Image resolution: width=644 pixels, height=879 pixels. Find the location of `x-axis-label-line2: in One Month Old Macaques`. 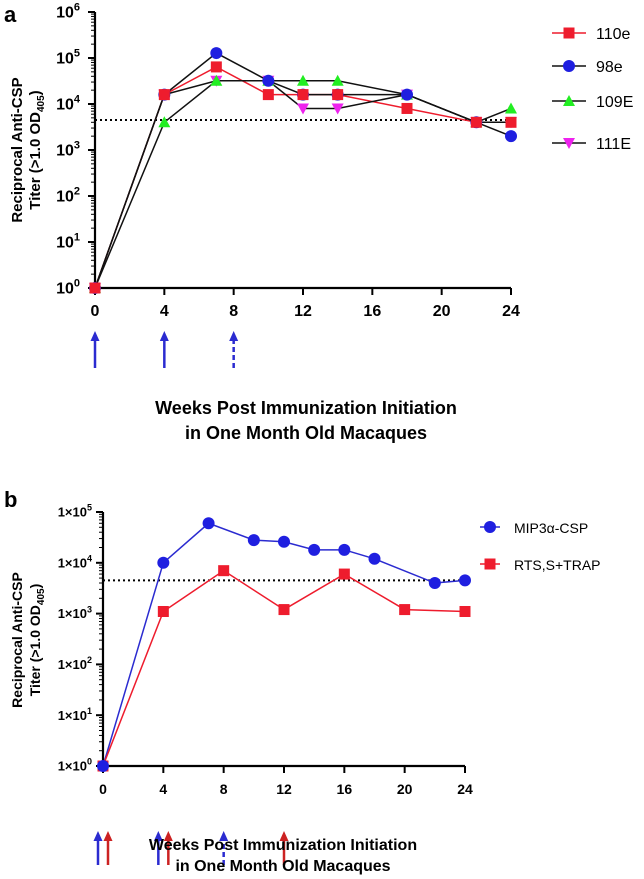

x-axis-label-line2: in One Month Old Macaques is located at coordinates (282, 866).